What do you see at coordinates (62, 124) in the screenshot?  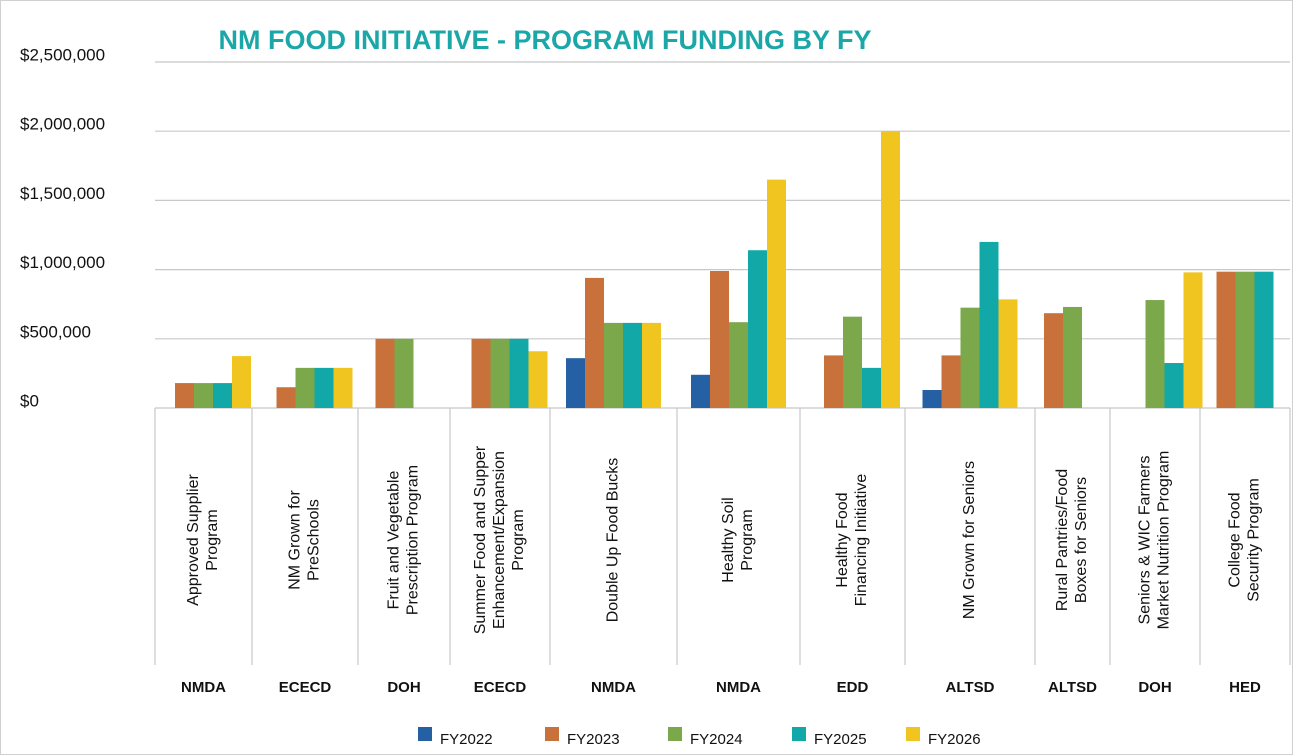 I see `y-tick-label: $2,000,000` at bounding box center [62, 124].